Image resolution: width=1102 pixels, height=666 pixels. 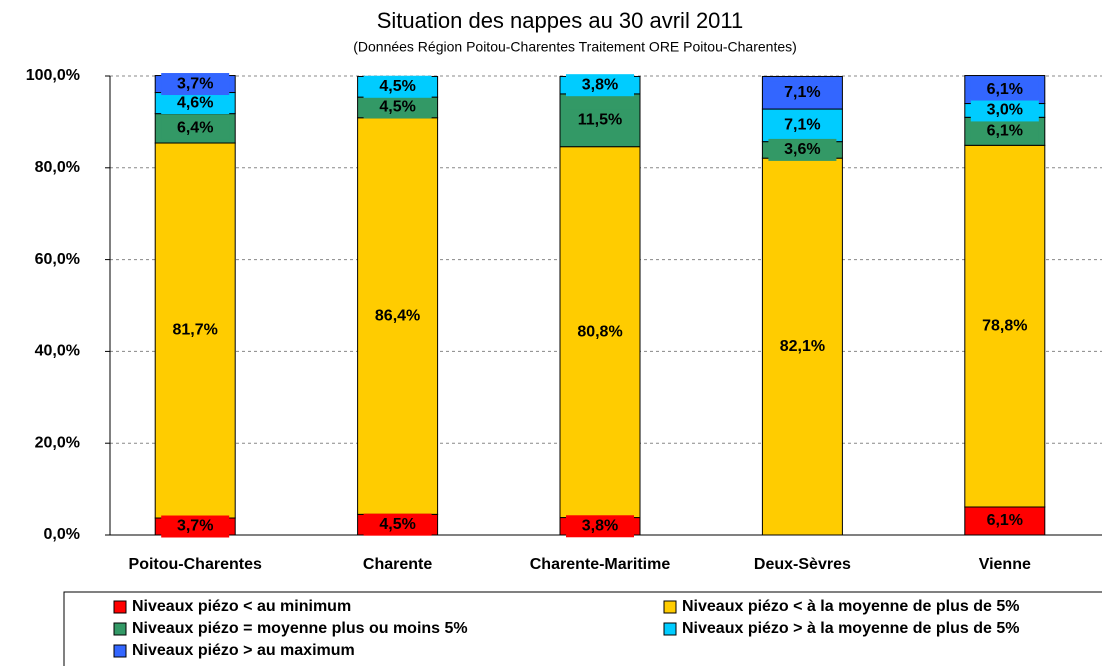 I want to click on y-tick-label: 0,0%, so click(x=62, y=534).